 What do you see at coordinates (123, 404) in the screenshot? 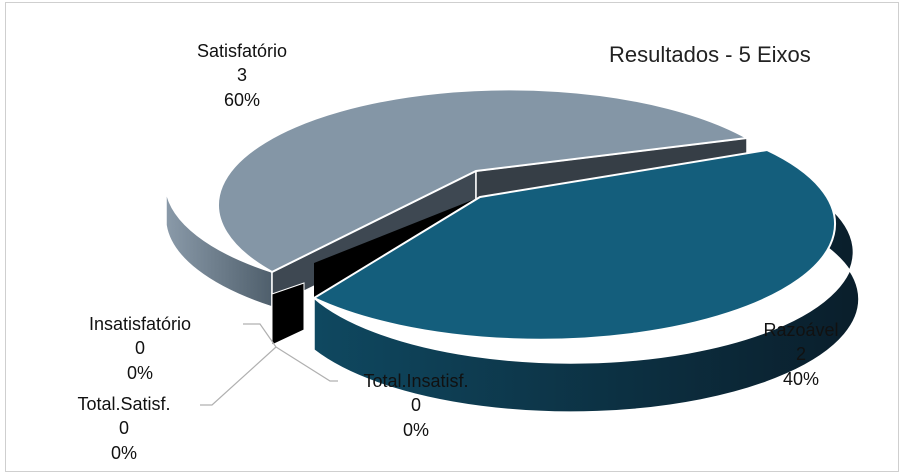
I see `label-total-satisf-name: Total.Satisf.` at bounding box center [123, 404].